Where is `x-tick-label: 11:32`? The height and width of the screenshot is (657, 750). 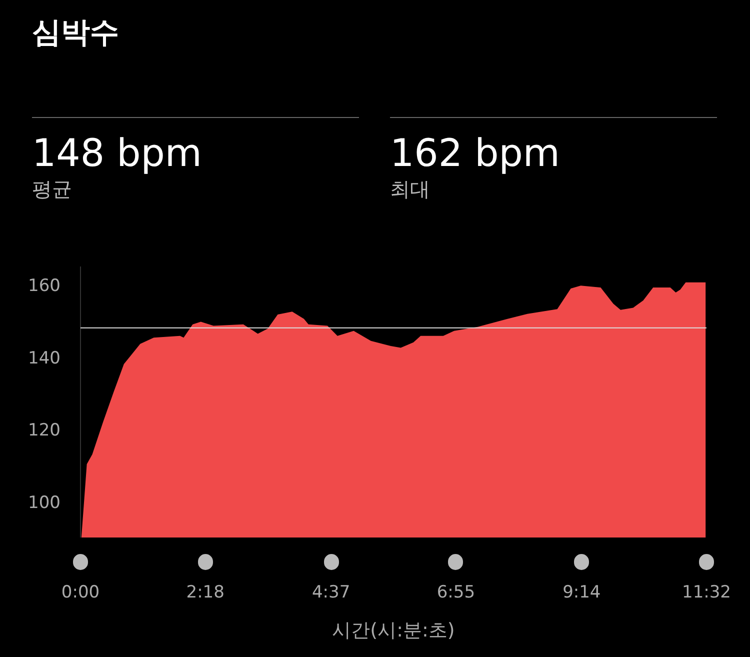 x-tick-label: 11:32 is located at coordinates (707, 592).